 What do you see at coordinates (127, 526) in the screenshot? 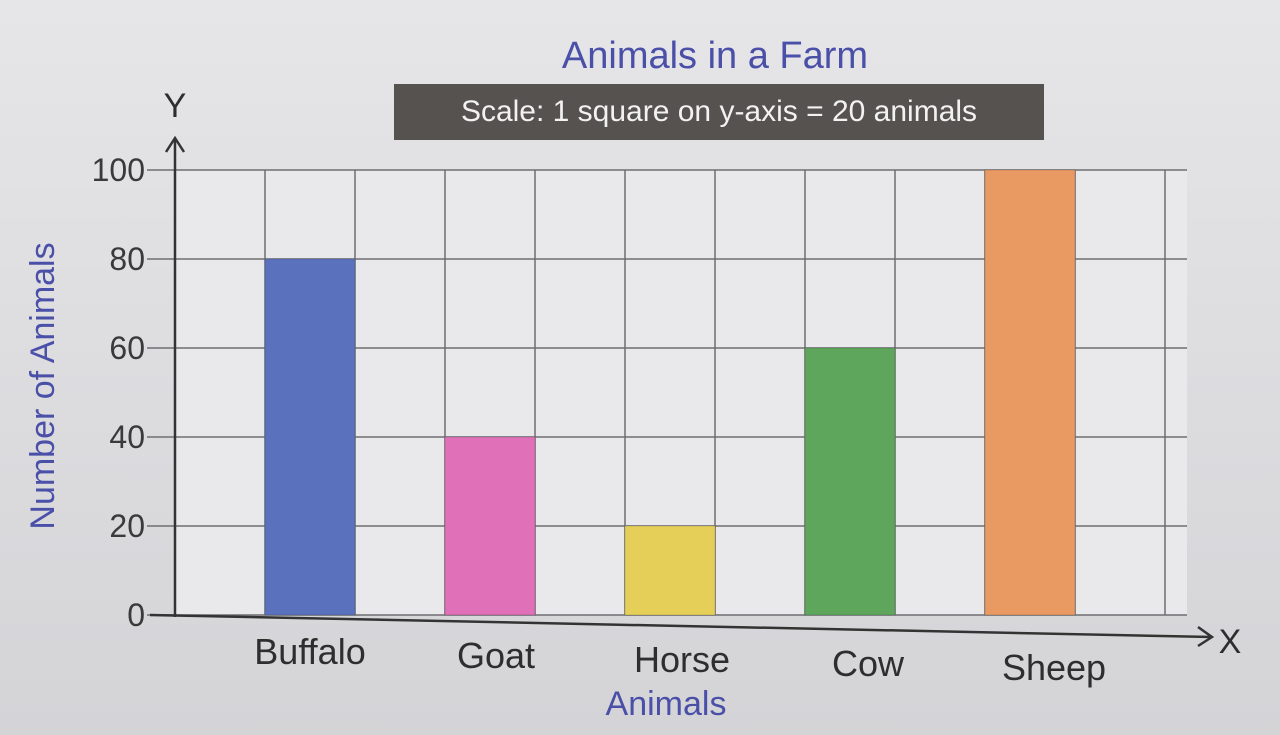
I see `y-tick-label: 20` at bounding box center [127, 526].